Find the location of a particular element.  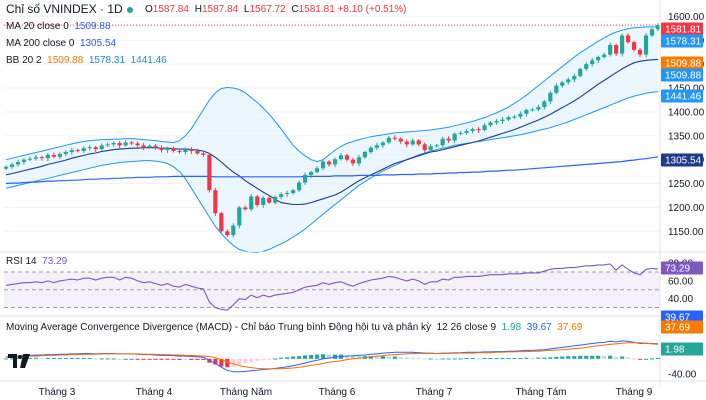

macd-pane: -40.00 is located at coordinates (350, 360).